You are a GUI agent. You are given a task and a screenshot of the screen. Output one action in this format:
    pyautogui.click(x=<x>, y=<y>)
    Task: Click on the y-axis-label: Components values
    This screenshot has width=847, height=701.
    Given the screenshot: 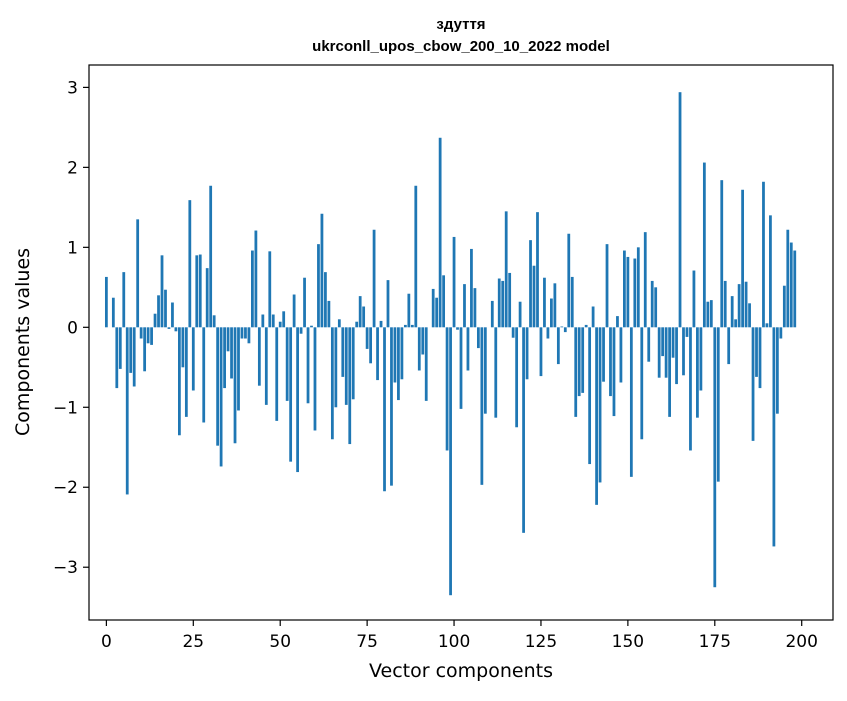 What is the action you would take?
    pyautogui.click(x=23, y=342)
    